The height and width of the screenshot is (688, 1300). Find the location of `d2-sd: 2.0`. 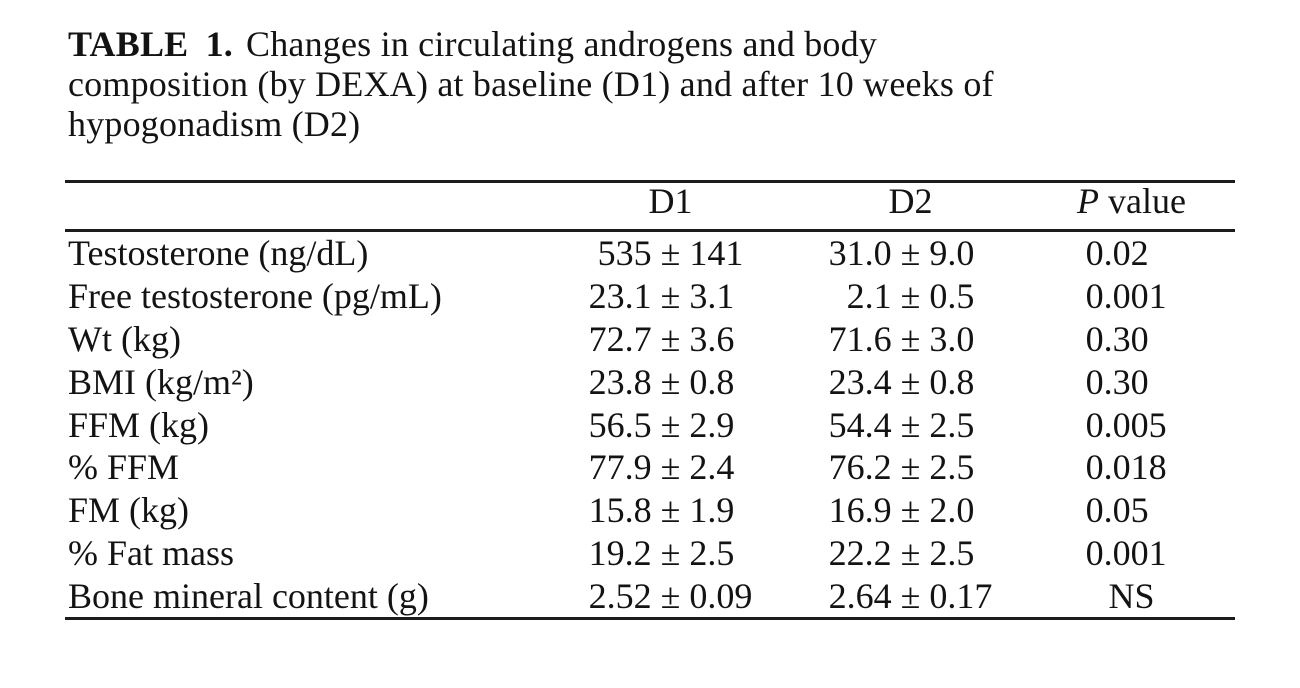

d2-sd: 2.0 is located at coordinates (952, 510).